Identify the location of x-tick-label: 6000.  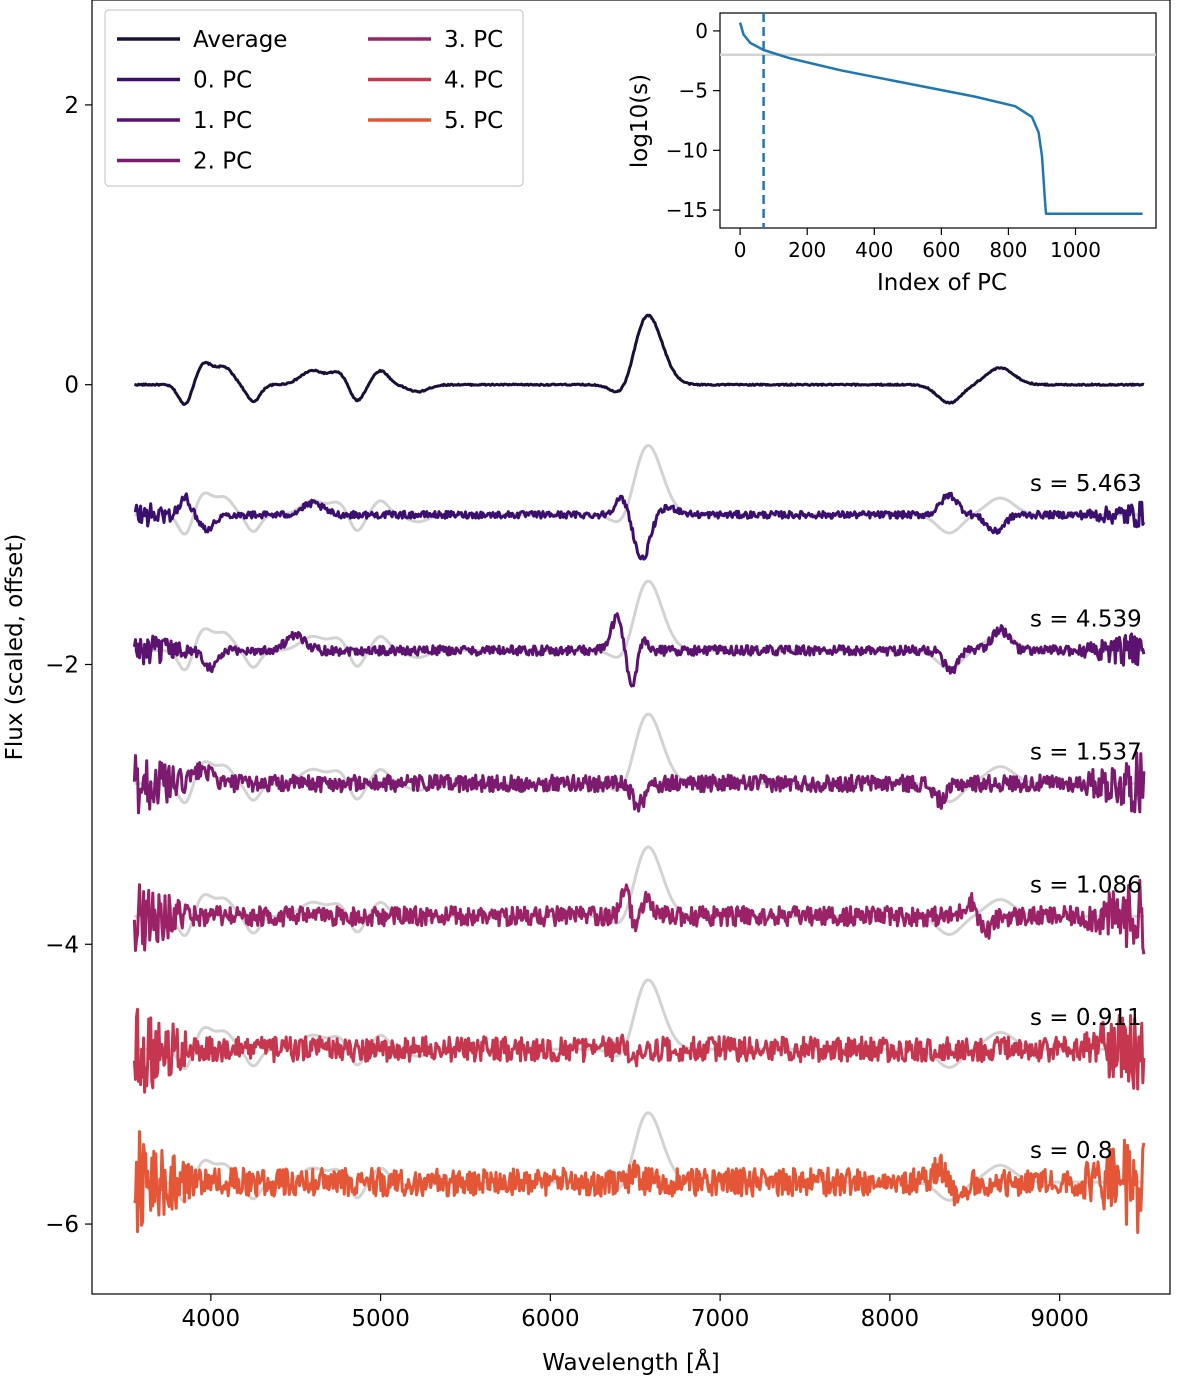
(550, 1319).